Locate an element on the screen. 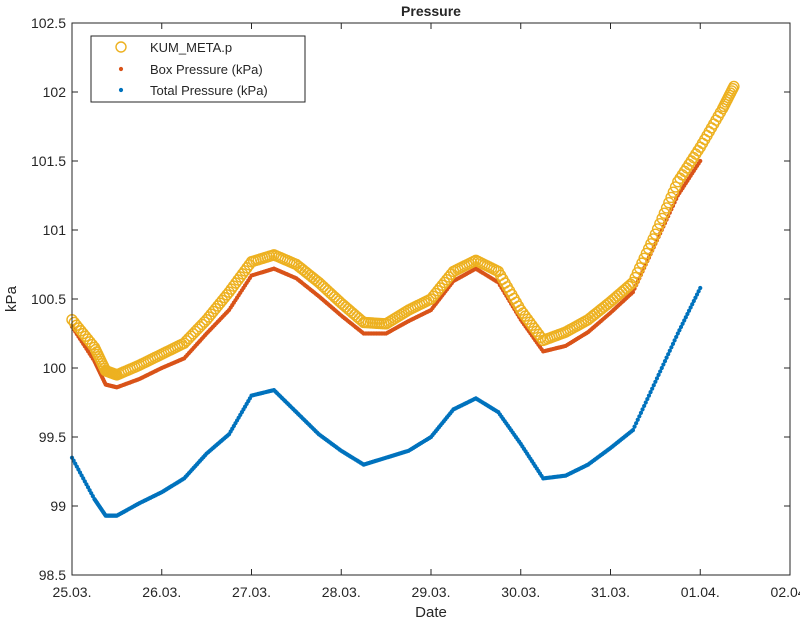  chart-title: Pressure is located at coordinates (431, 11).